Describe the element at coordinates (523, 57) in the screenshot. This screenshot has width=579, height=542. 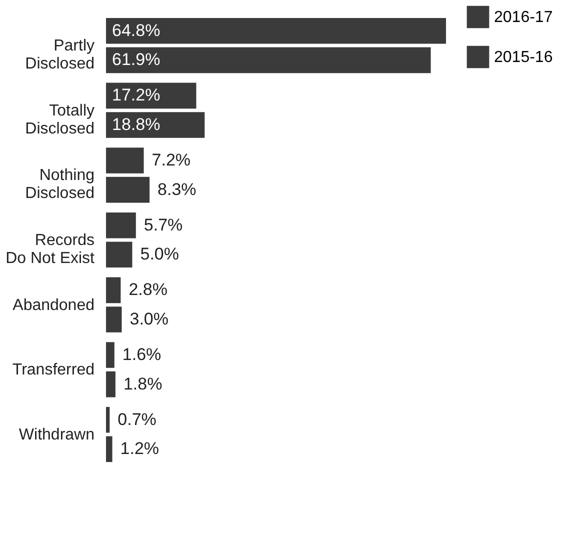
I see `legend-label: 2015-16` at that location.